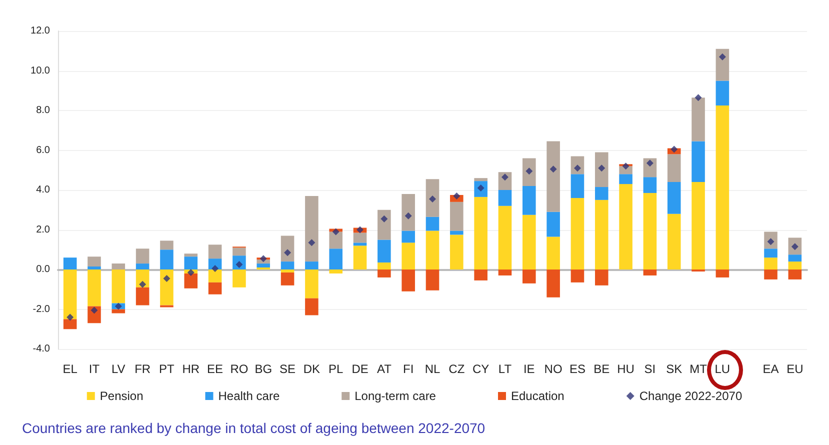  What do you see at coordinates (43, 150) in the screenshot?
I see `y-tick-label: 6.0` at bounding box center [43, 150].